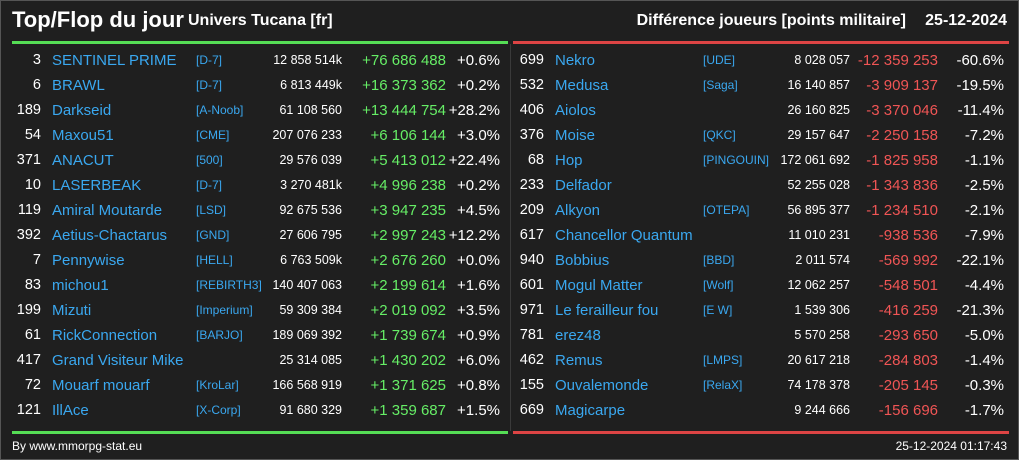 The height and width of the screenshot is (460, 1019). I want to click on alliance-tag-link: [LMPS], so click(723, 360).